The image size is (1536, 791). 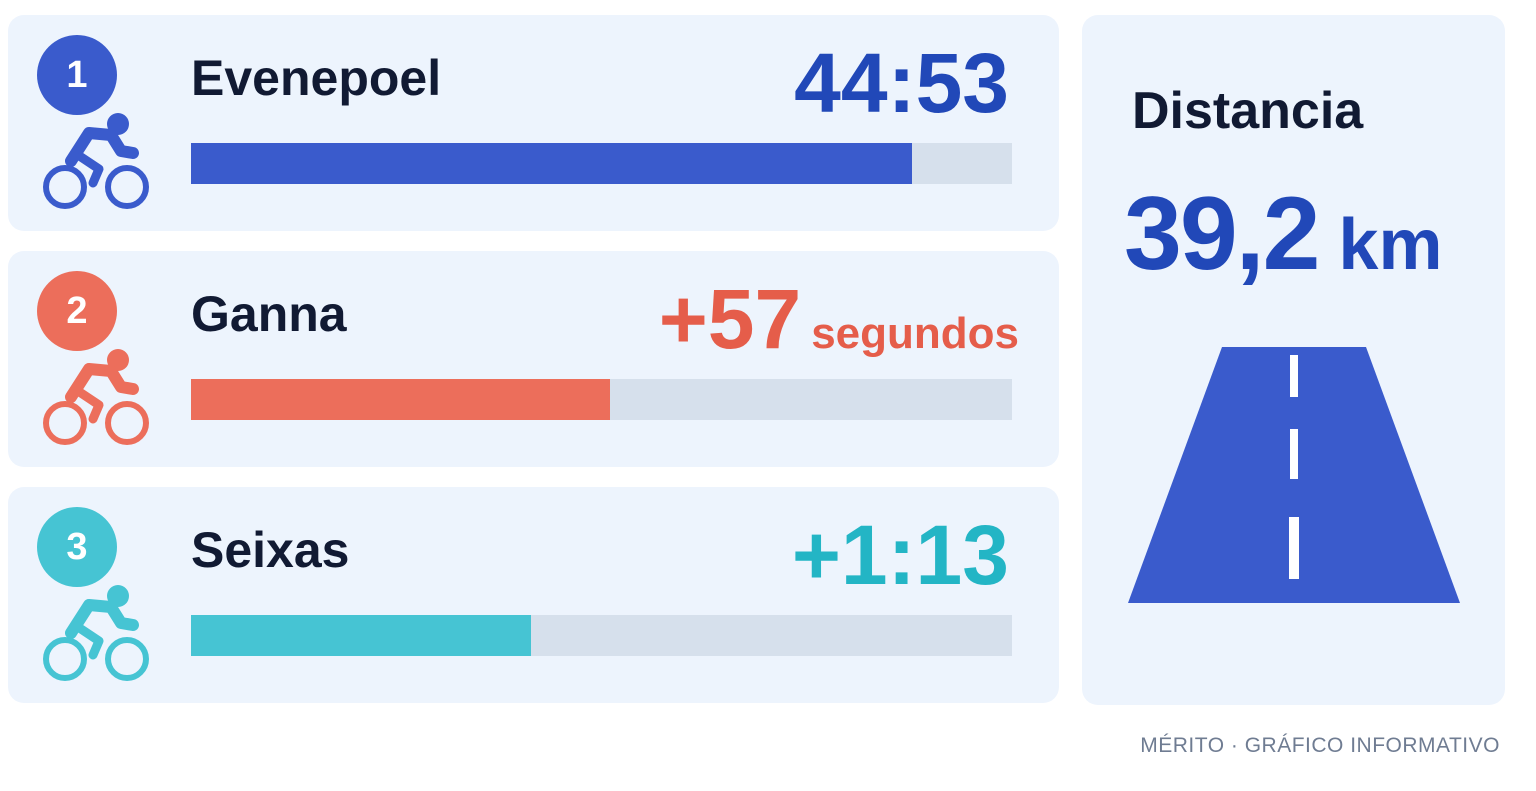 What do you see at coordinates (1320, 745) in the screenshot?
I see `footer-credit: MÉRITO · GRÁFICO INFORMATIVO` at bounding box center [1320, 745].